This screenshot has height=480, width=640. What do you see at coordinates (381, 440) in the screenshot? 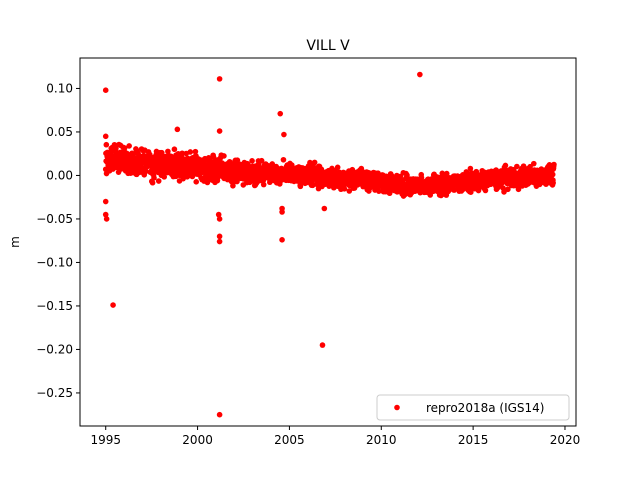
I see `x-tick-label: 2010` at bounding box center [381, 440].